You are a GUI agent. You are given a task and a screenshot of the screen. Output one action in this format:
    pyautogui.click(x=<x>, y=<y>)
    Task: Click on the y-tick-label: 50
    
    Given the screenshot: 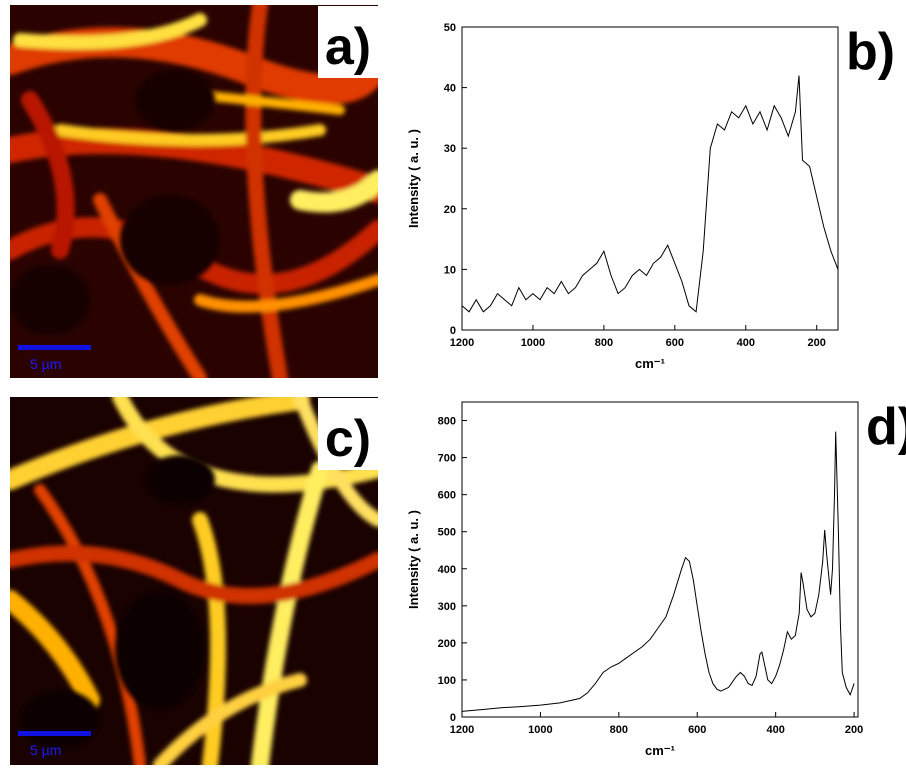 What is the action you would take?
    pyautogui.click(x=450, y=28)
    